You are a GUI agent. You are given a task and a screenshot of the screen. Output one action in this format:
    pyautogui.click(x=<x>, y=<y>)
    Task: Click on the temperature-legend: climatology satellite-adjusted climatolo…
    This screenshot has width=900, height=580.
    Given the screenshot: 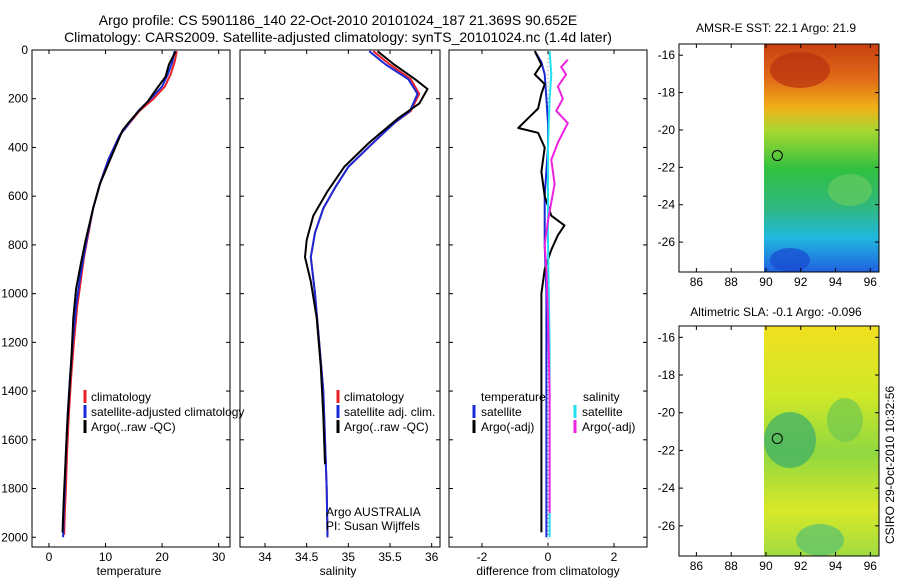 What is the action you would take?
    pyautogui.click(x=163, y=412)
    